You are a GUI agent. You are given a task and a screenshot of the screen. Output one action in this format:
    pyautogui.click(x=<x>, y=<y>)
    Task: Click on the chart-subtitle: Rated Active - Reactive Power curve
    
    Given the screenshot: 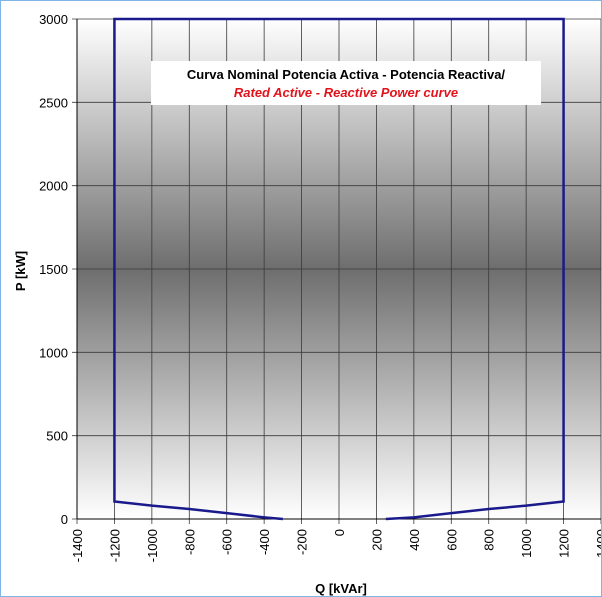 What is the action you would take?
    pyautogui.click(x=346, y=92)
    